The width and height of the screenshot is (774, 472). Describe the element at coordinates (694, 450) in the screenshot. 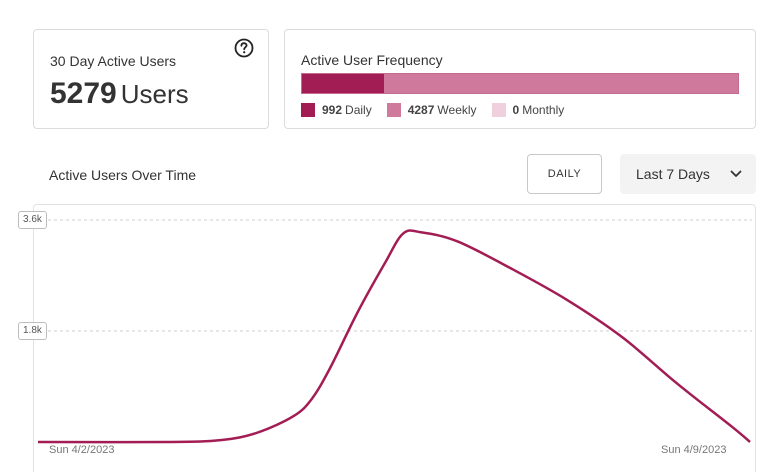

I see `x-tick-label: Sun 4/9/2023` at that location.